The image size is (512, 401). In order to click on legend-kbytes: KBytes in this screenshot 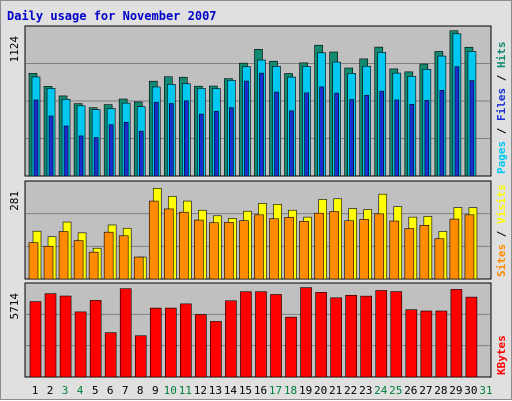, I will do `click(501, 355)`.